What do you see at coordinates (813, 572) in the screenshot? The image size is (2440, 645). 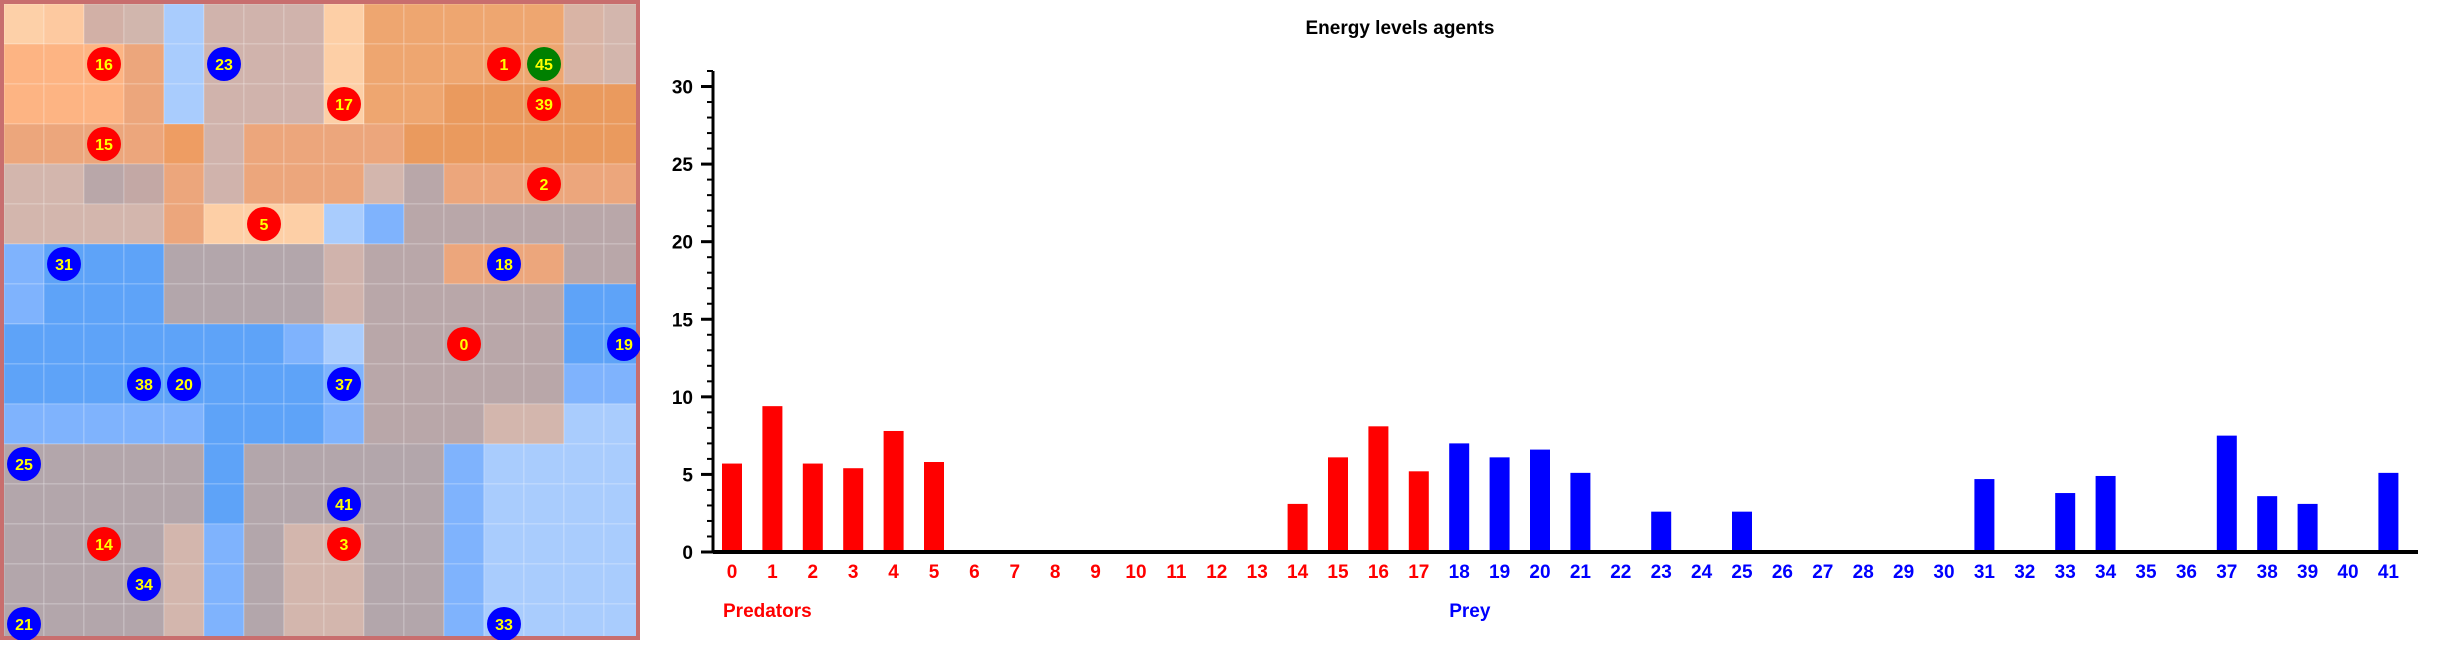 I see `x-tick-label: 2` at bounding box center [813, 572].